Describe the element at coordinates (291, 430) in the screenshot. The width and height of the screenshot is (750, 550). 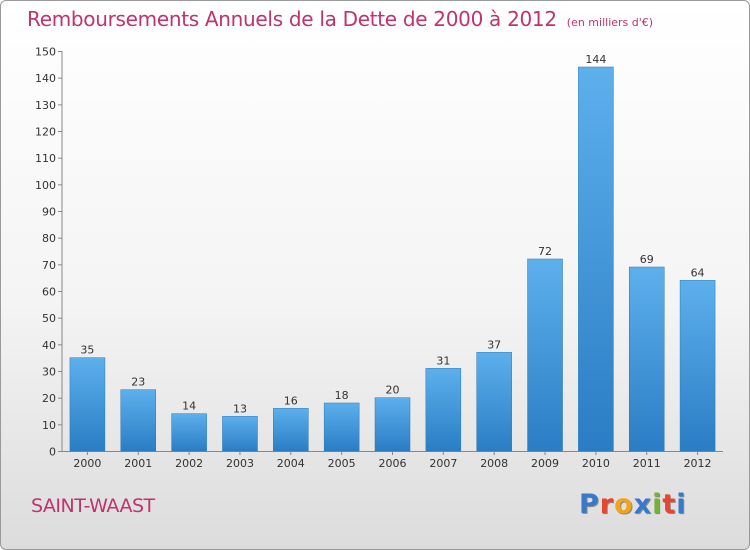
I see `bar-2004` at that location.